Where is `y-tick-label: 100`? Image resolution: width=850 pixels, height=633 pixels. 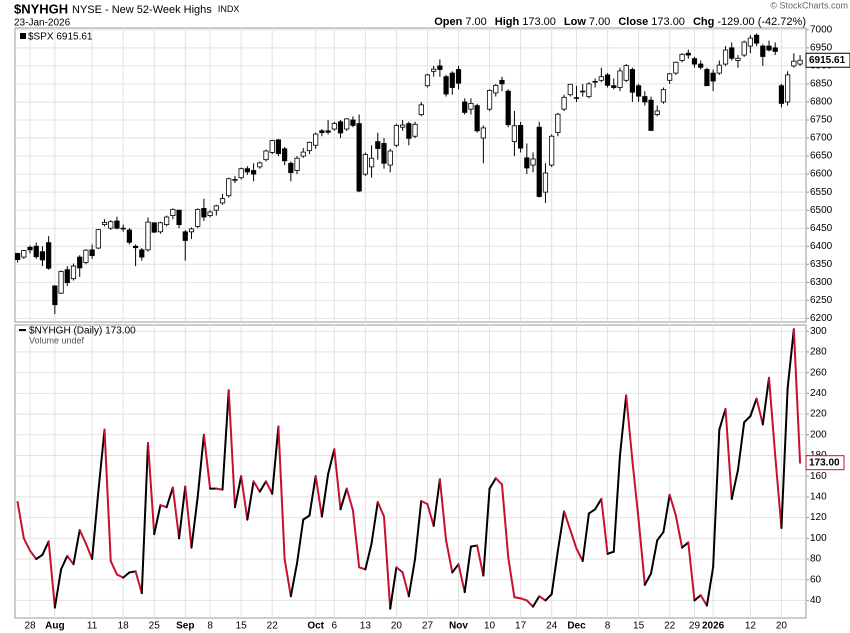 y-tick-label: 100 is located at coordinates (818, 538).